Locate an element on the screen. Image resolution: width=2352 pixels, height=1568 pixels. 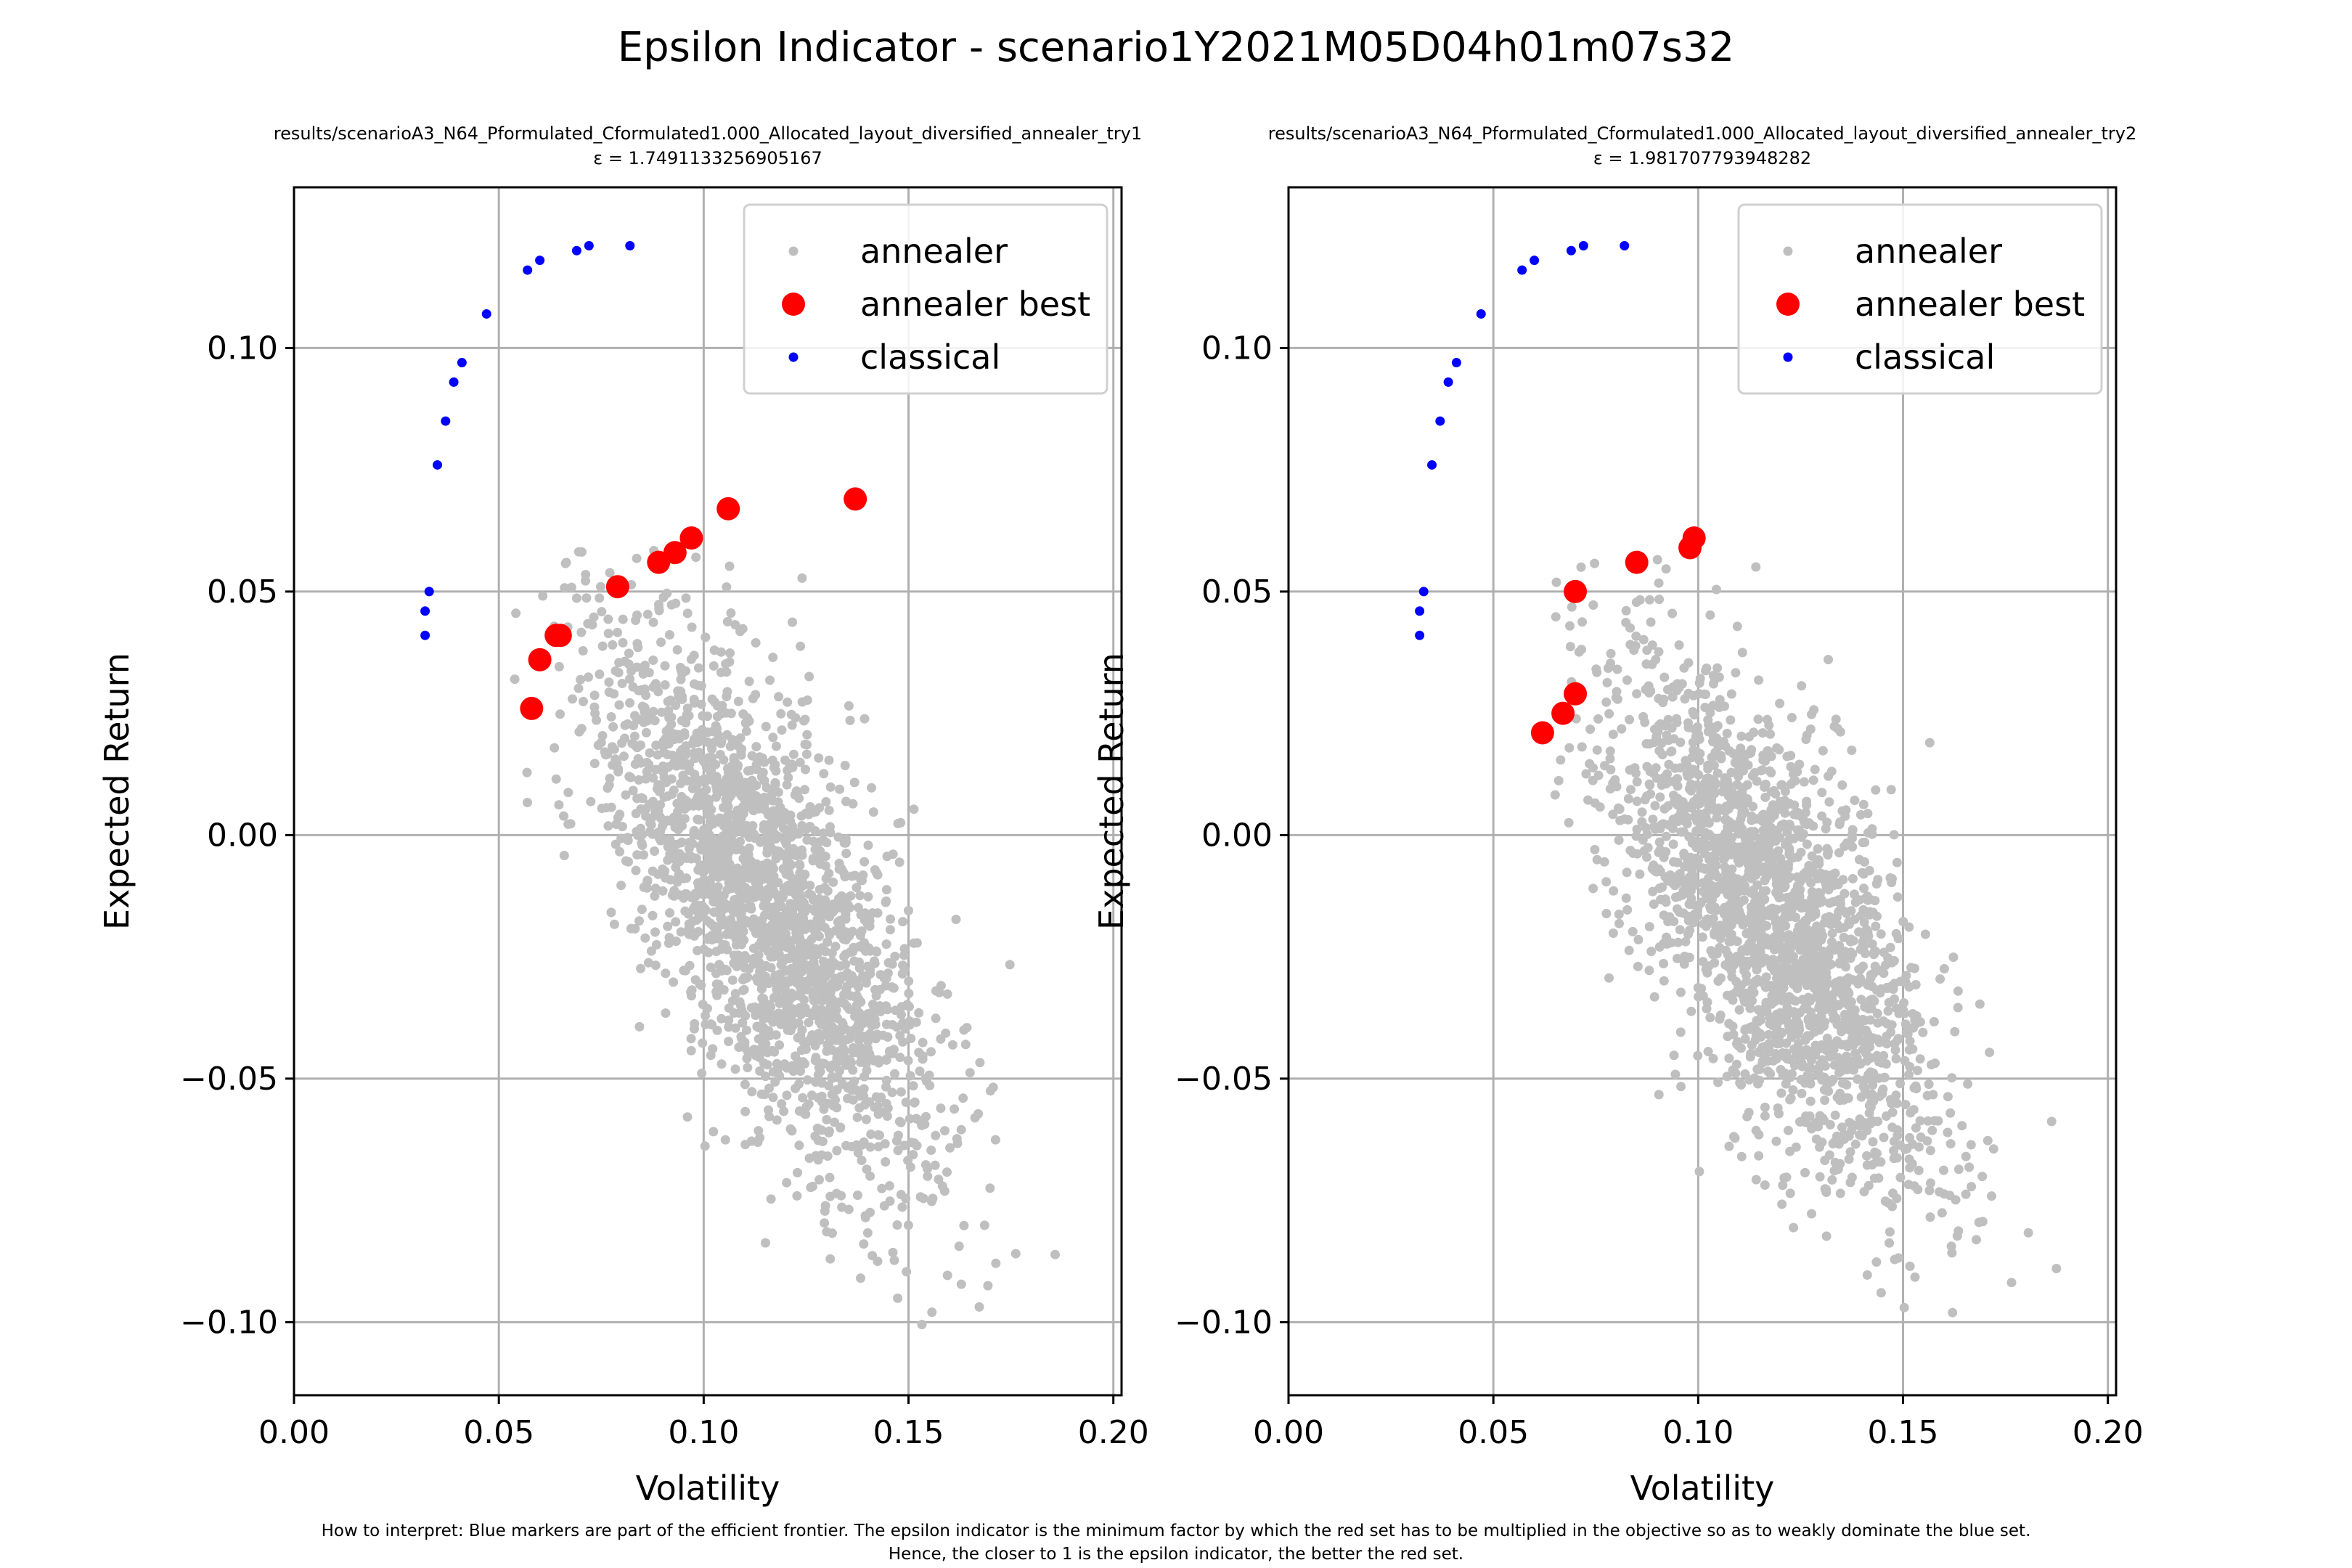
legend-marker is located at coordinates (794, 251).